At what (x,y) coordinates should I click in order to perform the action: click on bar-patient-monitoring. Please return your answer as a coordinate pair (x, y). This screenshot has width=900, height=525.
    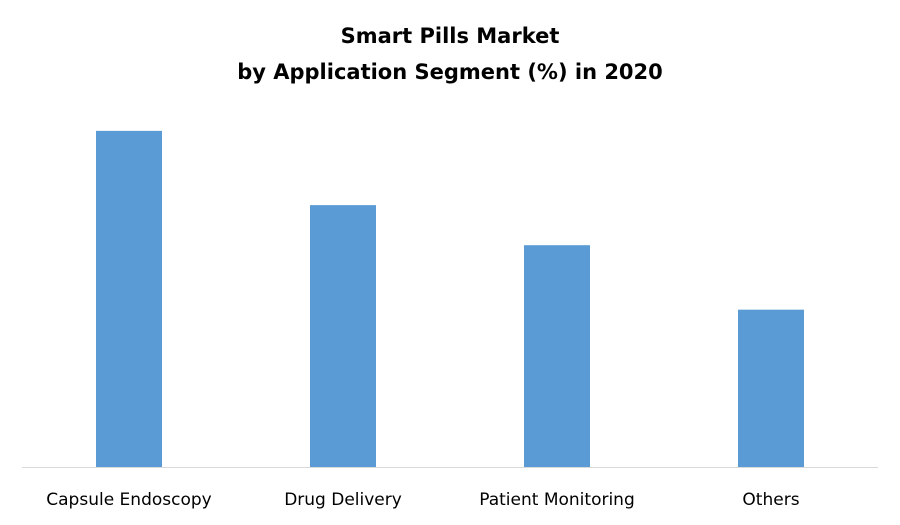
    Looking at the image, I should click on (557, 356).